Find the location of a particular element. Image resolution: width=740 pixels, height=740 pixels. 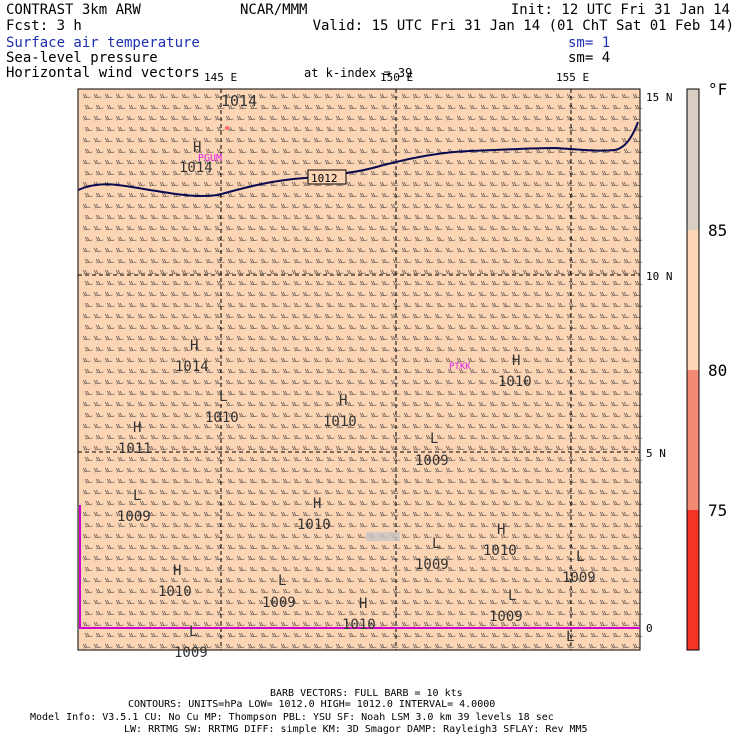

station-label-pgum: PGUM is located at coordinates (210, 158).